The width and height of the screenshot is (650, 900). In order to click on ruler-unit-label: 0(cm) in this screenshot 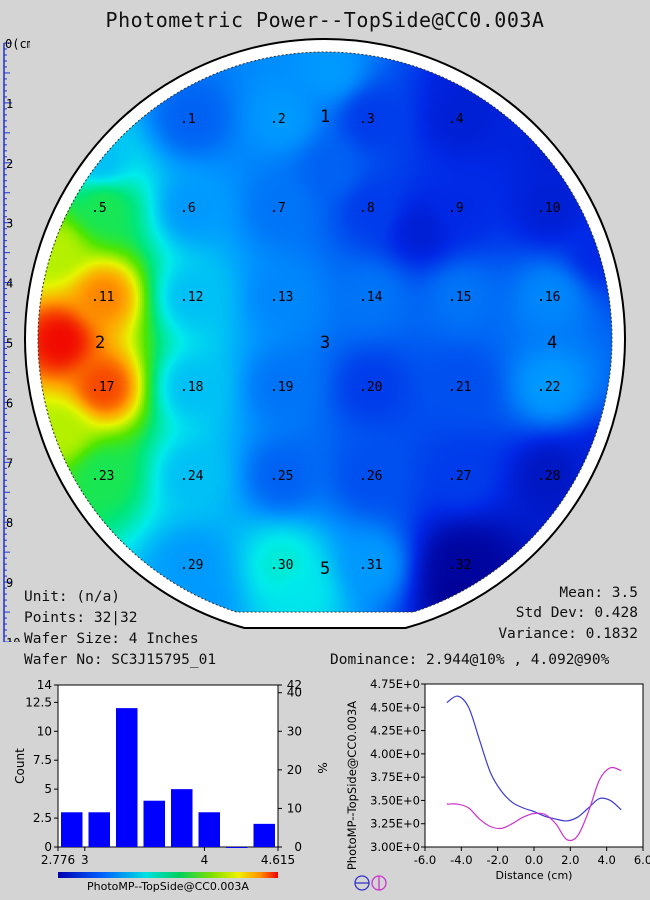, I will do `click(17, 44)`.